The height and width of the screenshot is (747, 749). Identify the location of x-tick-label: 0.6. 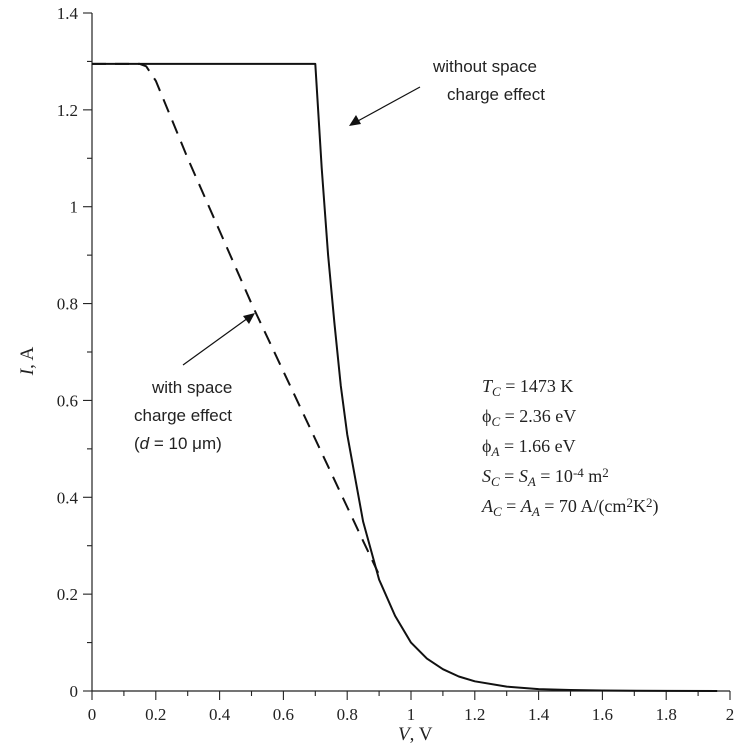
(283, 714).